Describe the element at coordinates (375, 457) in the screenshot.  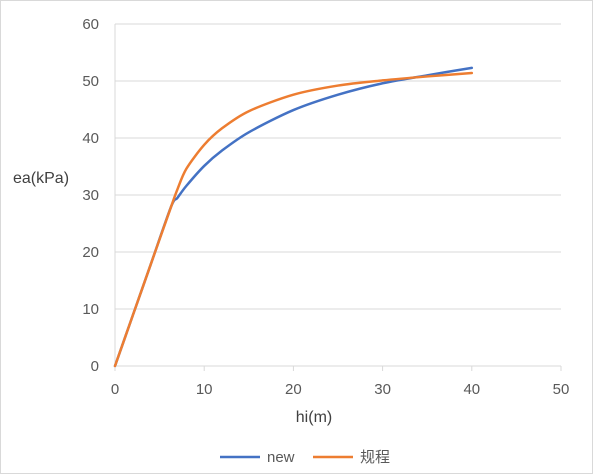
I see `legend-label-1: 规程` at that location.